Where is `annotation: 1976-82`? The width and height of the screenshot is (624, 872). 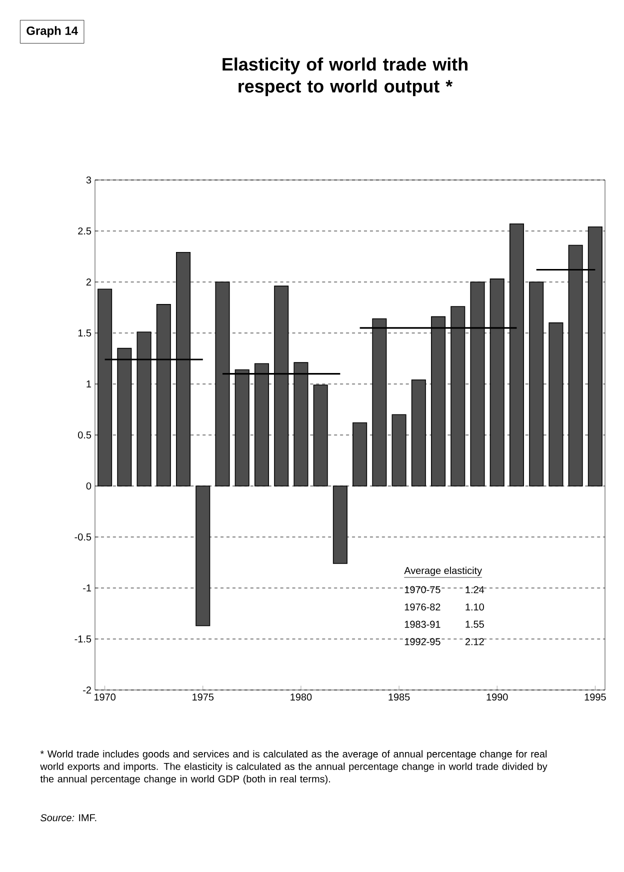
annotation: 1976-82 is located at coordinates (422, 607).